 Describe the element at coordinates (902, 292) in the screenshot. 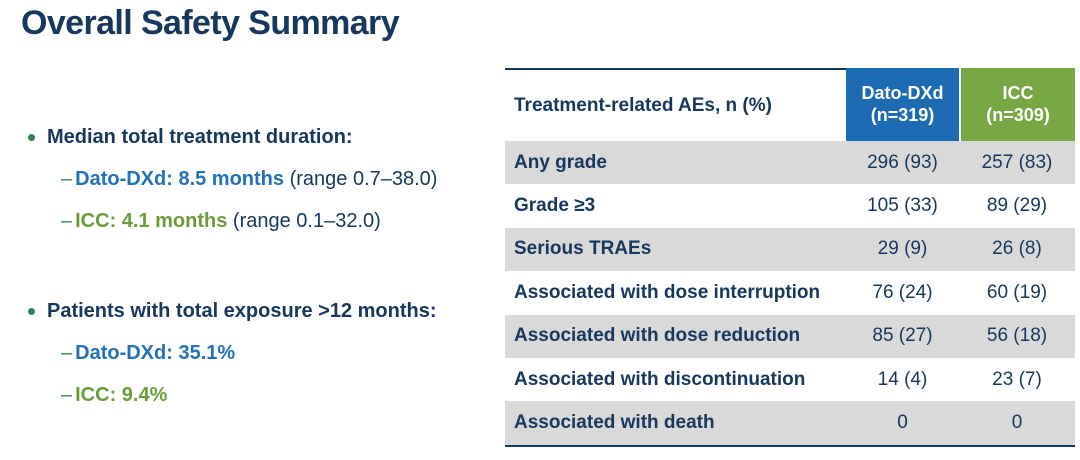

I see `row-value-dato: 76 (24)` at that location.